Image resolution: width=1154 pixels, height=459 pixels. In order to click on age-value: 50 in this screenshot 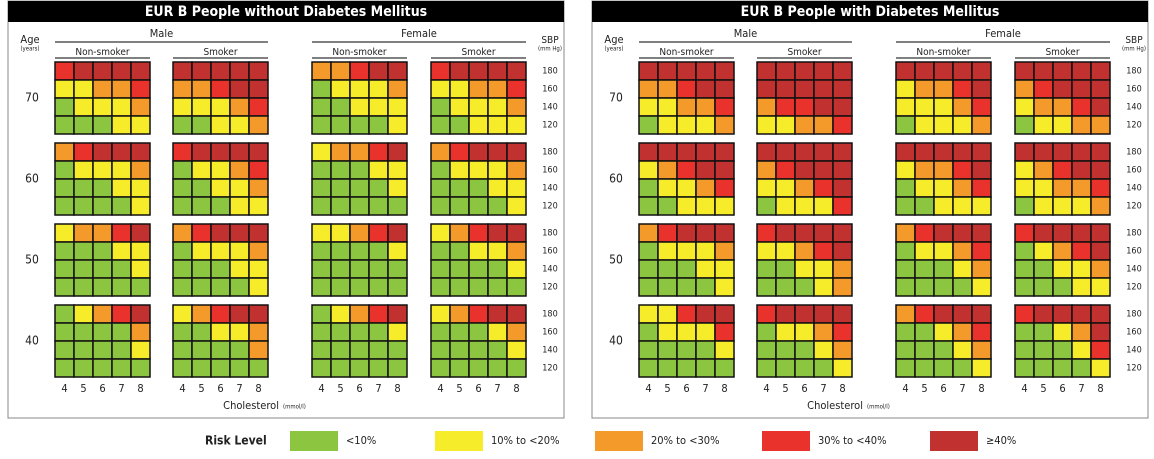, I will do `click(32, 260)`.